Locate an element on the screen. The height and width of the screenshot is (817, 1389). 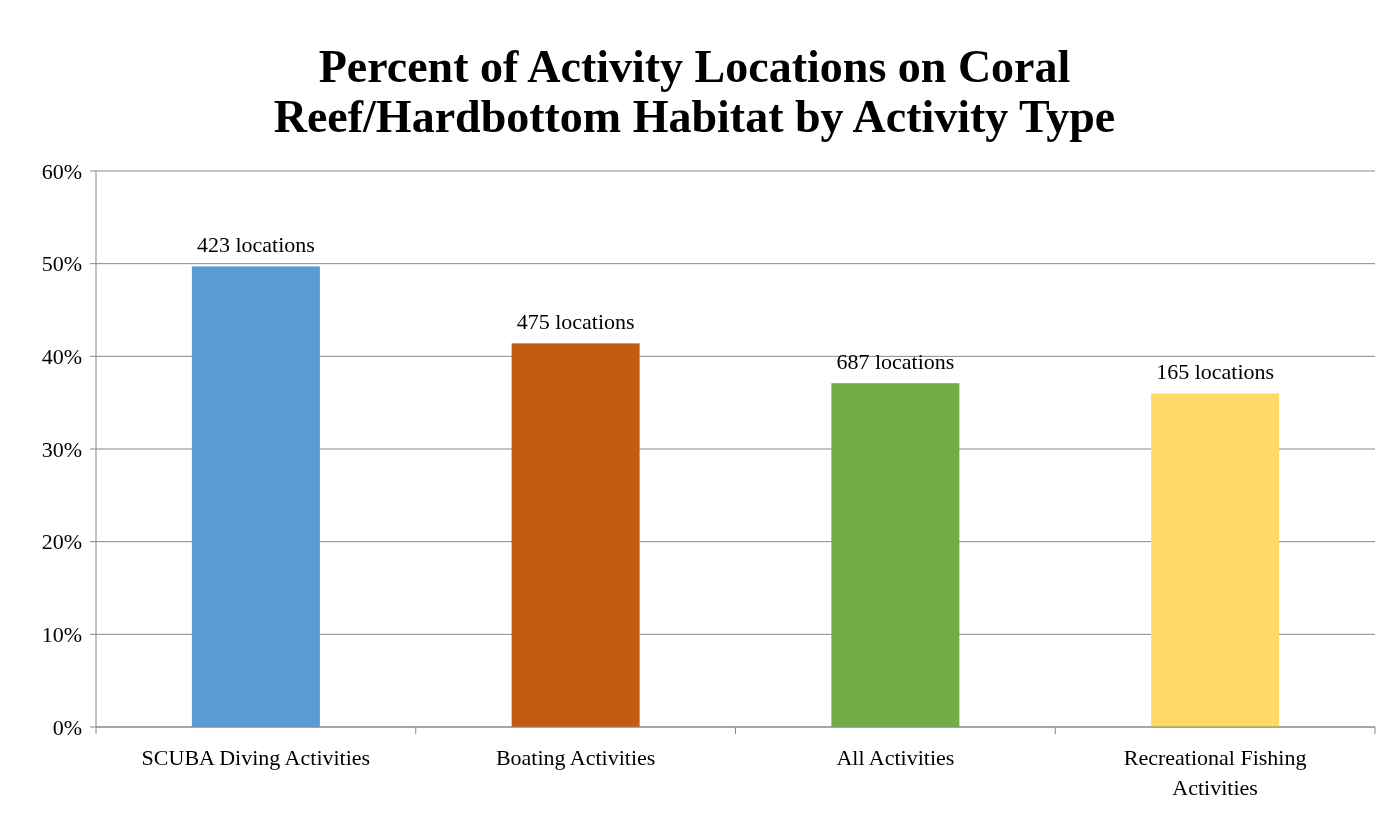
x-tick-label: Recreational Fishing Activities is located at coordinates (1215, 772).